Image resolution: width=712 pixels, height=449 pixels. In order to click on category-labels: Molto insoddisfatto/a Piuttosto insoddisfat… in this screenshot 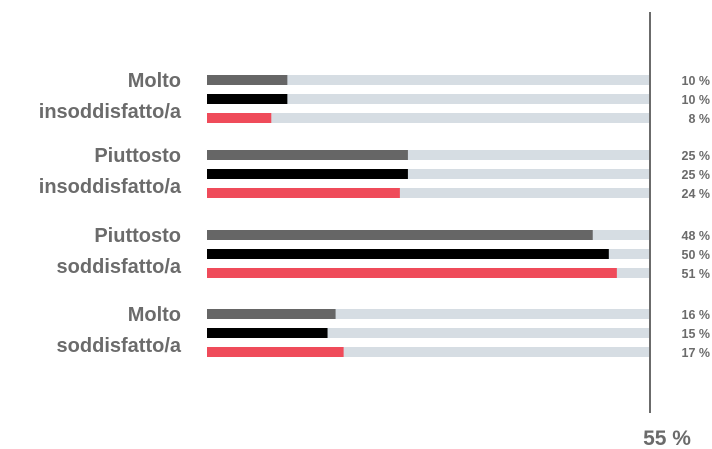, I will do `click(110, 213)`.